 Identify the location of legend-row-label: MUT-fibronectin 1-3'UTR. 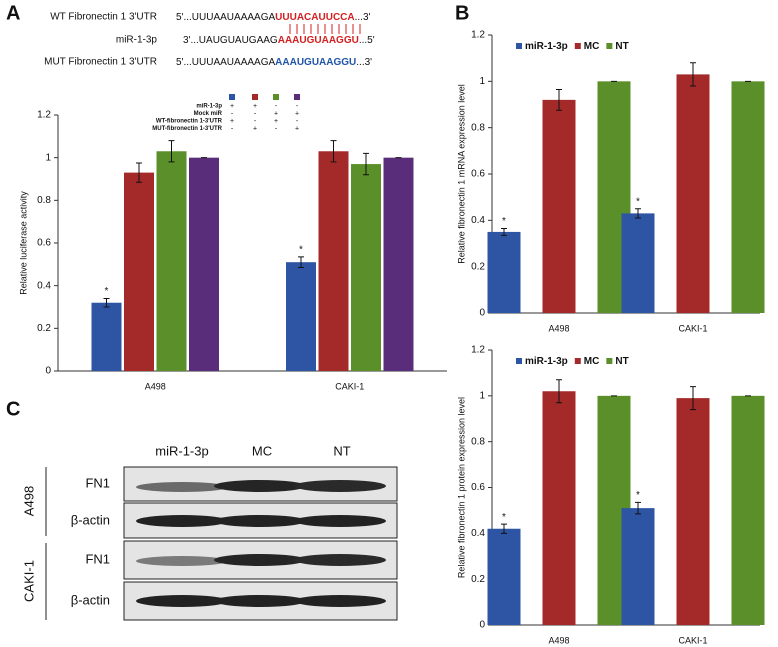
(187, 129).